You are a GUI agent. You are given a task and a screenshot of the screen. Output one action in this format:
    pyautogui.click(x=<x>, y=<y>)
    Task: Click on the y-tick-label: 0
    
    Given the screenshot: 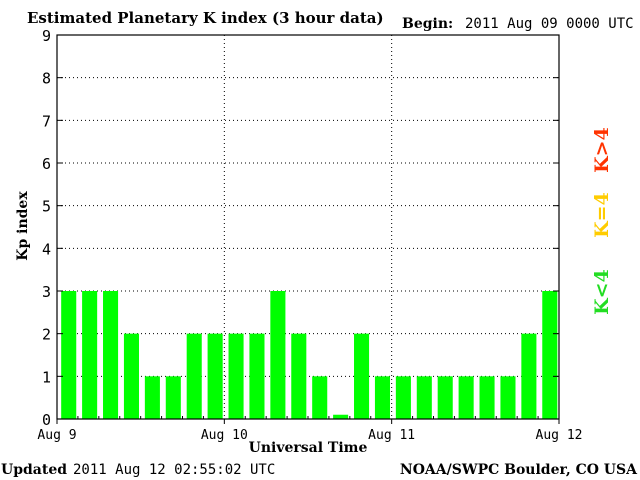 What is the action you would take?
    pyautogui.click(x=46, y=420)
    